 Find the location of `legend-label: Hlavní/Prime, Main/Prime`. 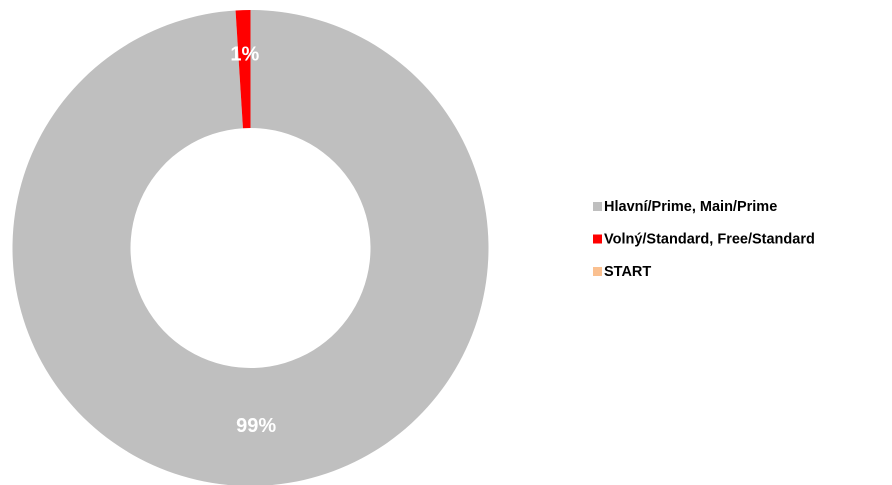

legend-label: Hlavní/Prime, Main/Prime is located at coordinates (690, 207).